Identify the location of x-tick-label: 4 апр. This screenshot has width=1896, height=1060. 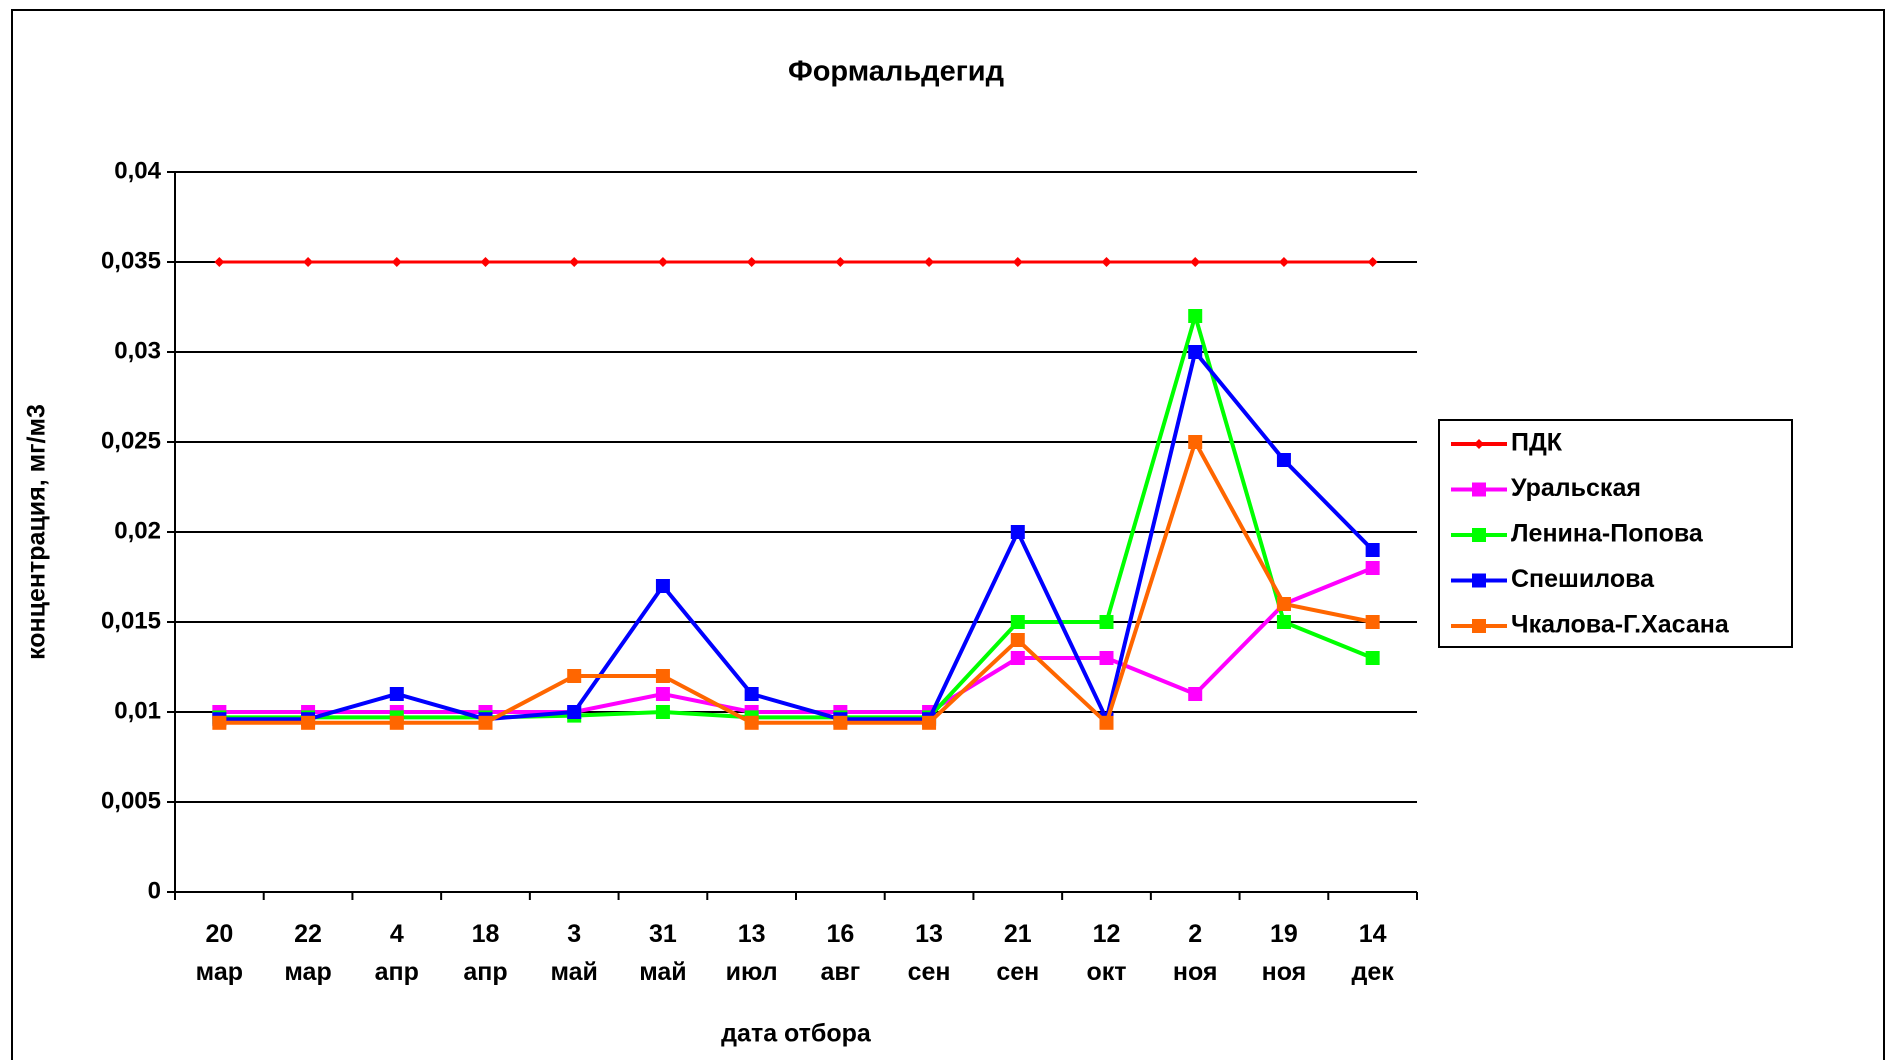
(397, 953).